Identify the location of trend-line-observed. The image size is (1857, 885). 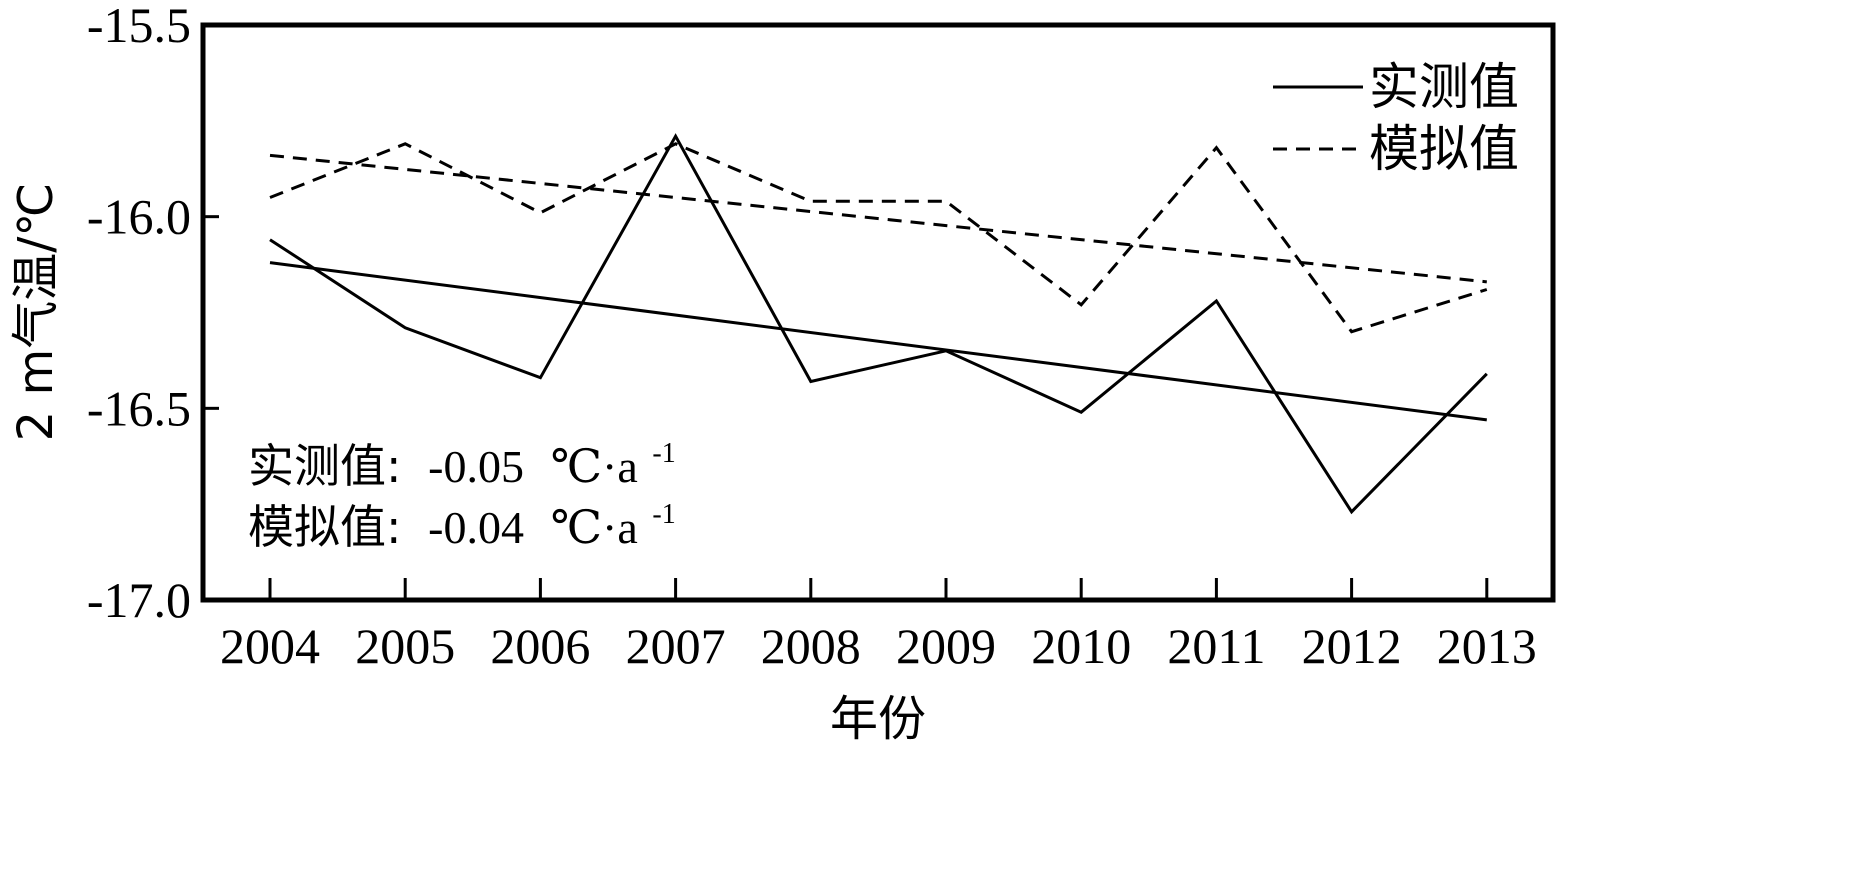
(878, 341).